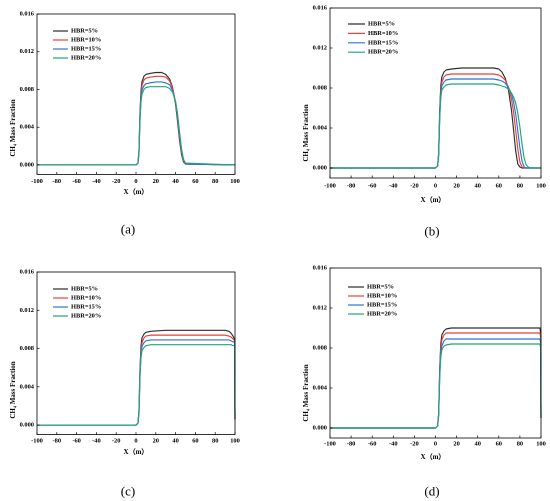 This screenshot has height=501, width=550. What do you see at coordinates (431, 491) in the screenshot?
I see `panel-label: (d)` at bounding box center [431, 491].